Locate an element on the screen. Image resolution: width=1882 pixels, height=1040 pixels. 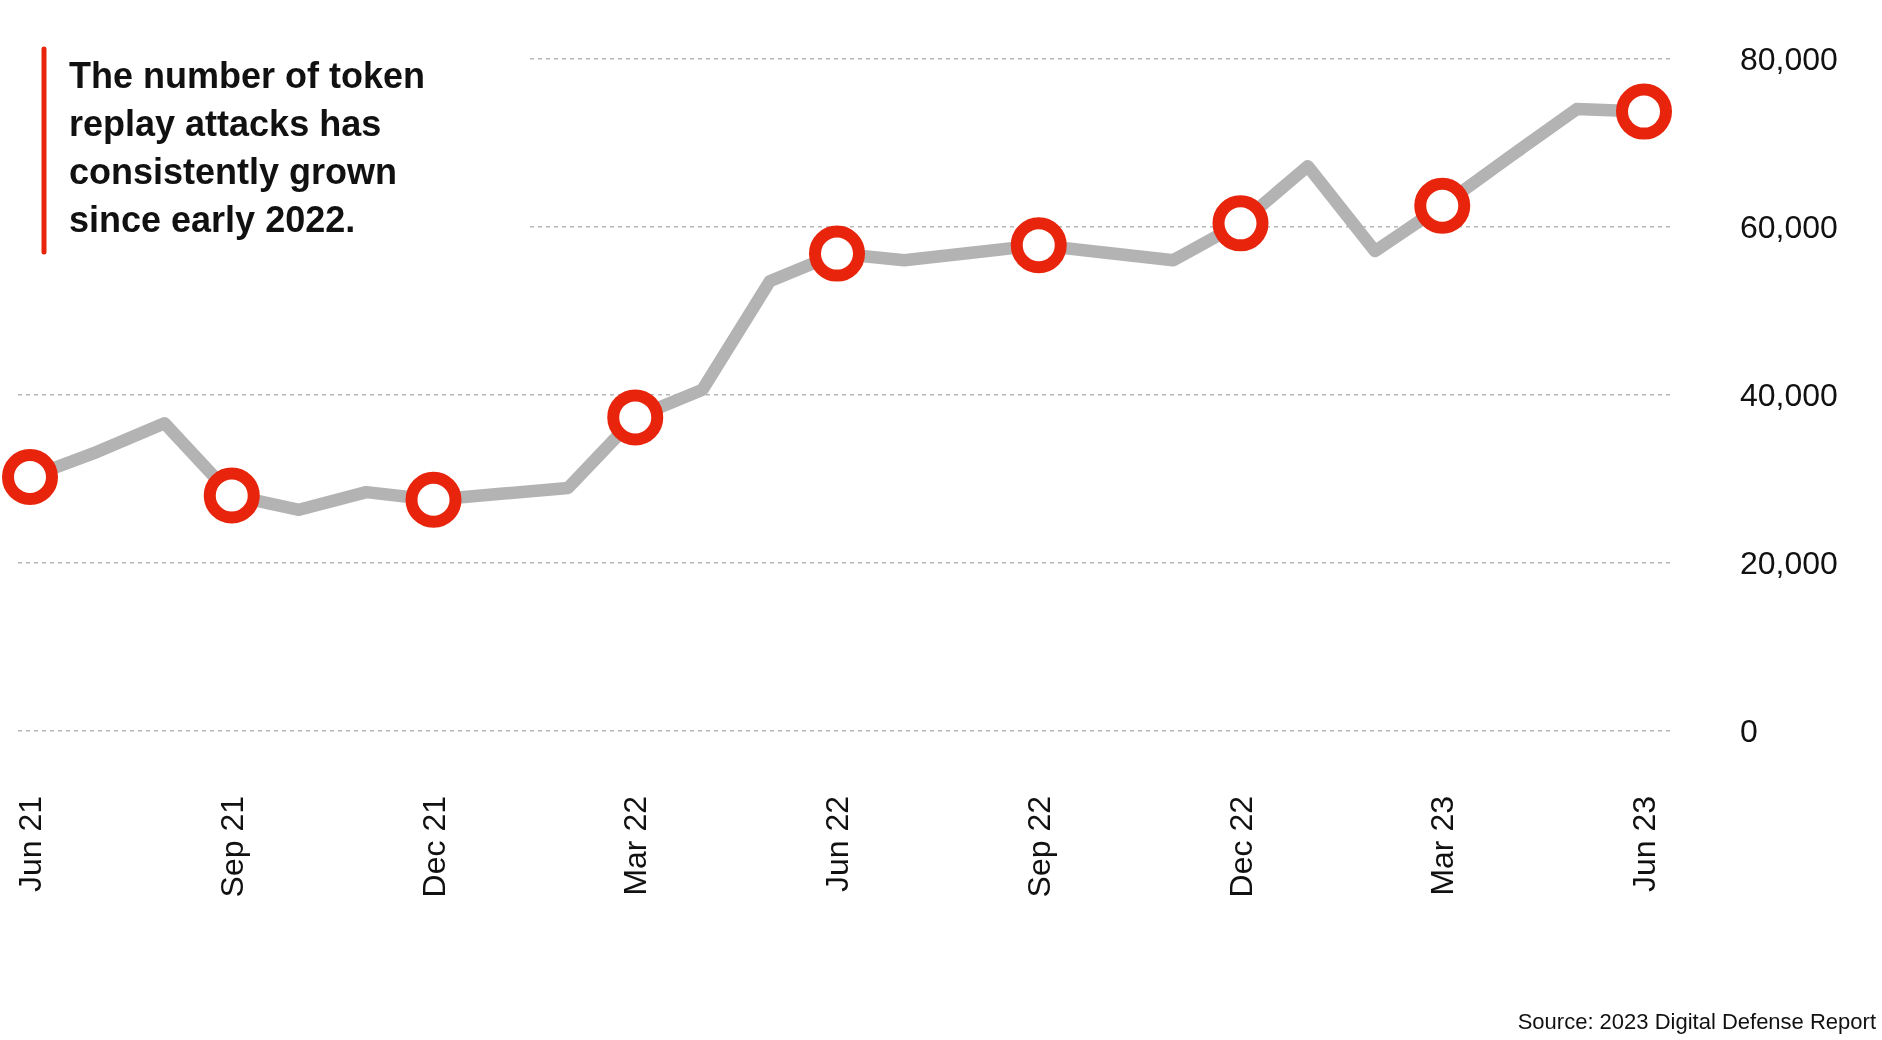
x-tick-label: Jun 23 is located at coordinates (1644, 844).